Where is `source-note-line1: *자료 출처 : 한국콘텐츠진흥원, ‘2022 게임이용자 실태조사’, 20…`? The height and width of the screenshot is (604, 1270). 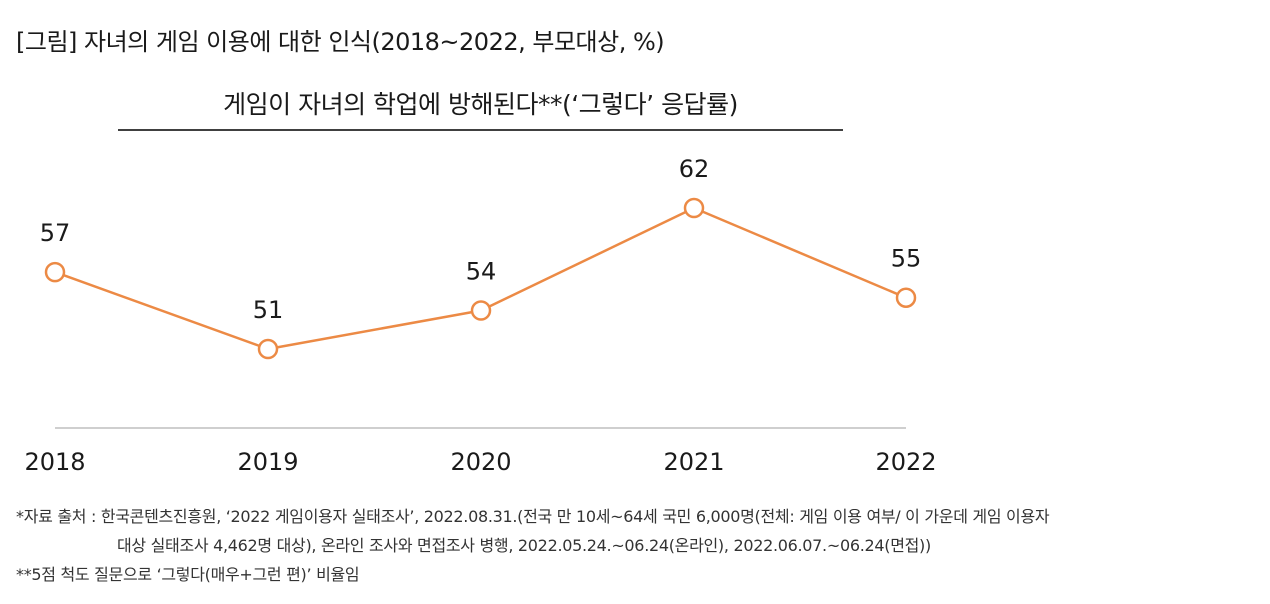
source-note-line1: *자료 출처 : 한국콘텐츠진흥원, ‘2022 게임이용자 실태조사’, 20… is located at coordinates (533, 516).